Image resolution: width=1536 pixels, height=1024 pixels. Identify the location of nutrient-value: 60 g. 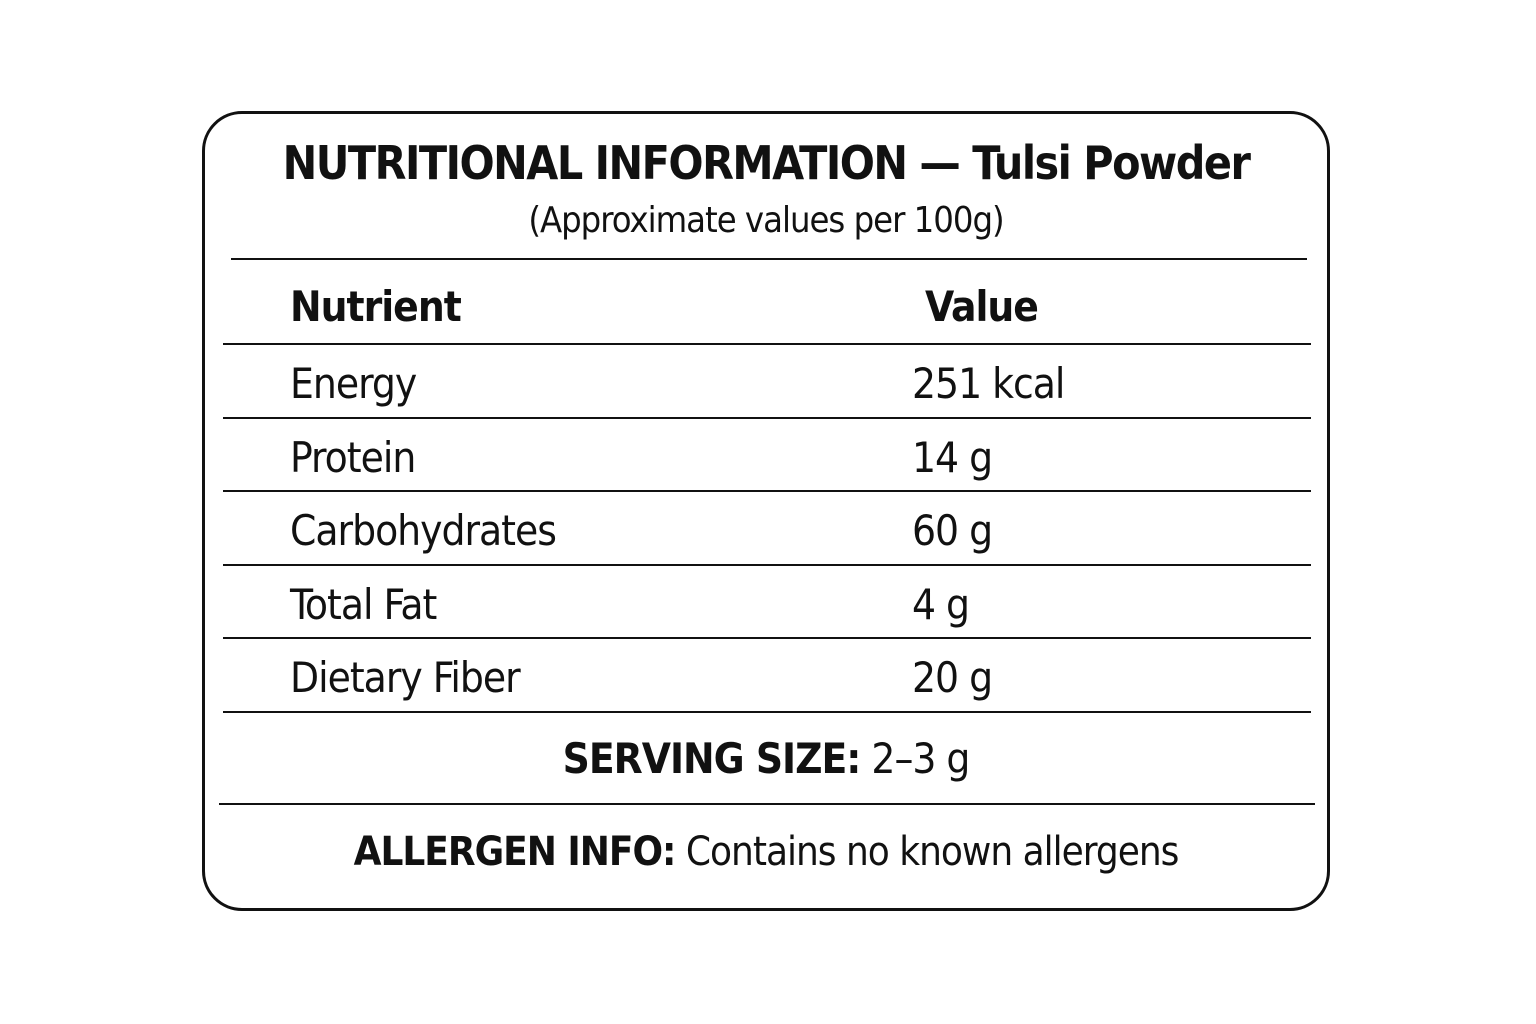
(952, 530).